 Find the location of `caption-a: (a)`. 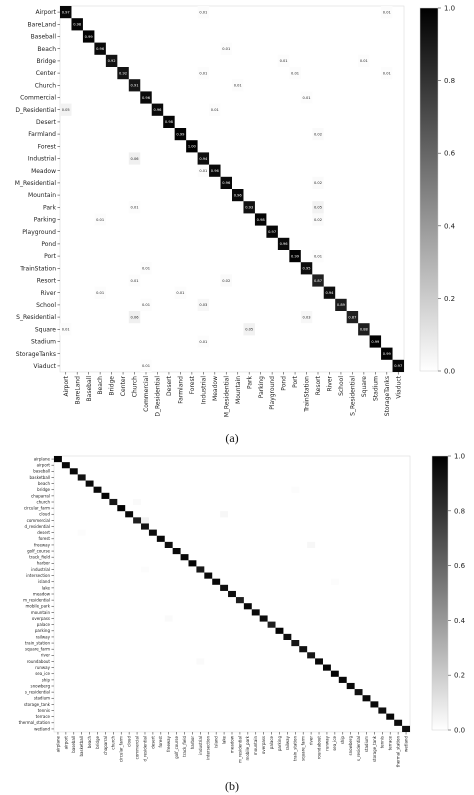

caption-a: (a) is located at coordinates (231, 438).